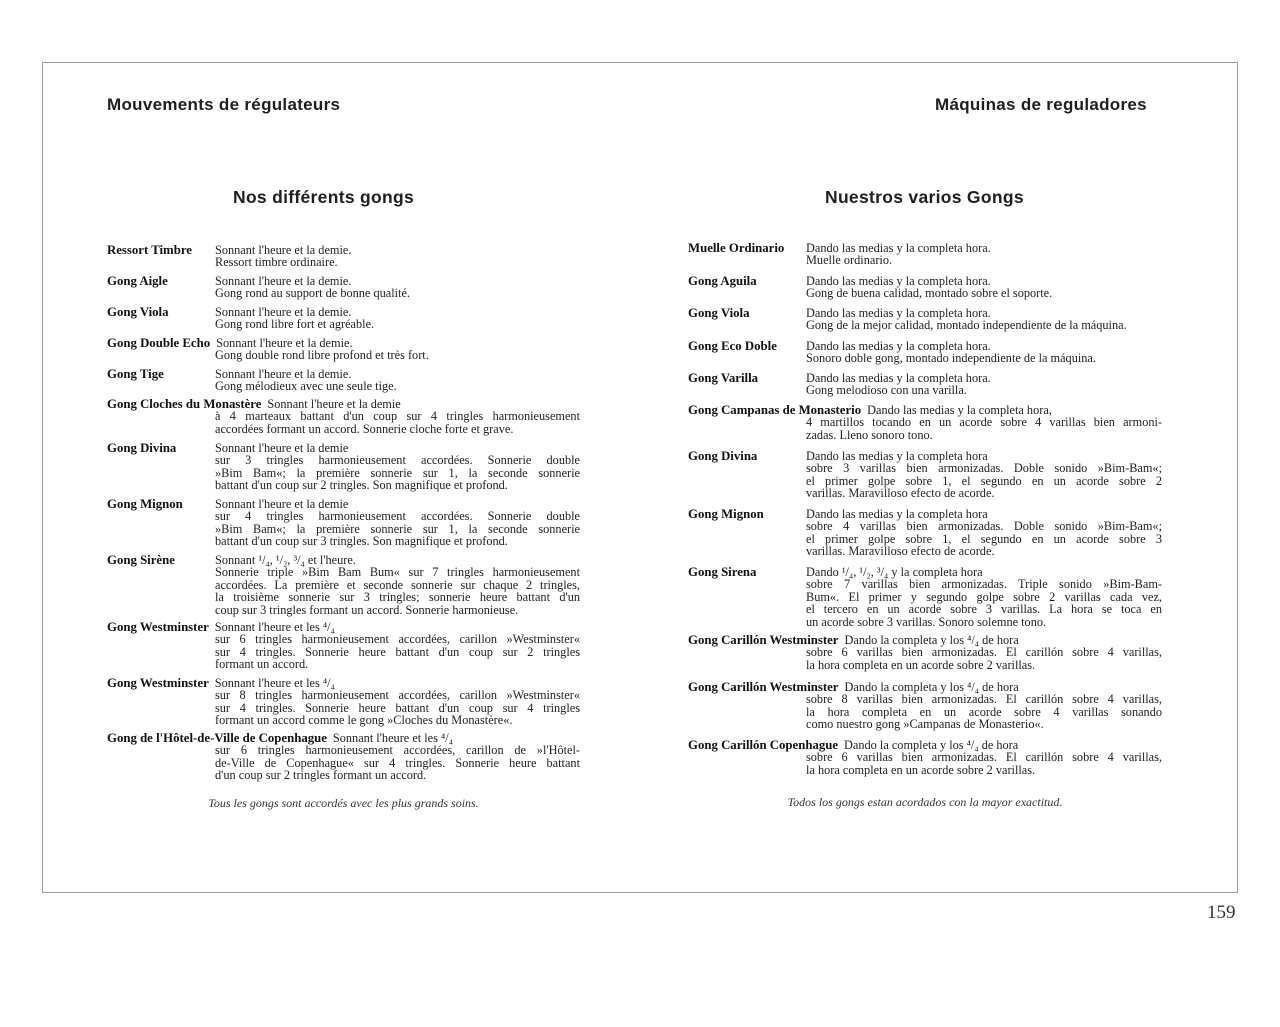 The image size is (1280, 1027). What do you see at coordinates (137, 281) in the screenshot?
I see `gong-name: Gong Aigle` at bounding box center [137, 281].